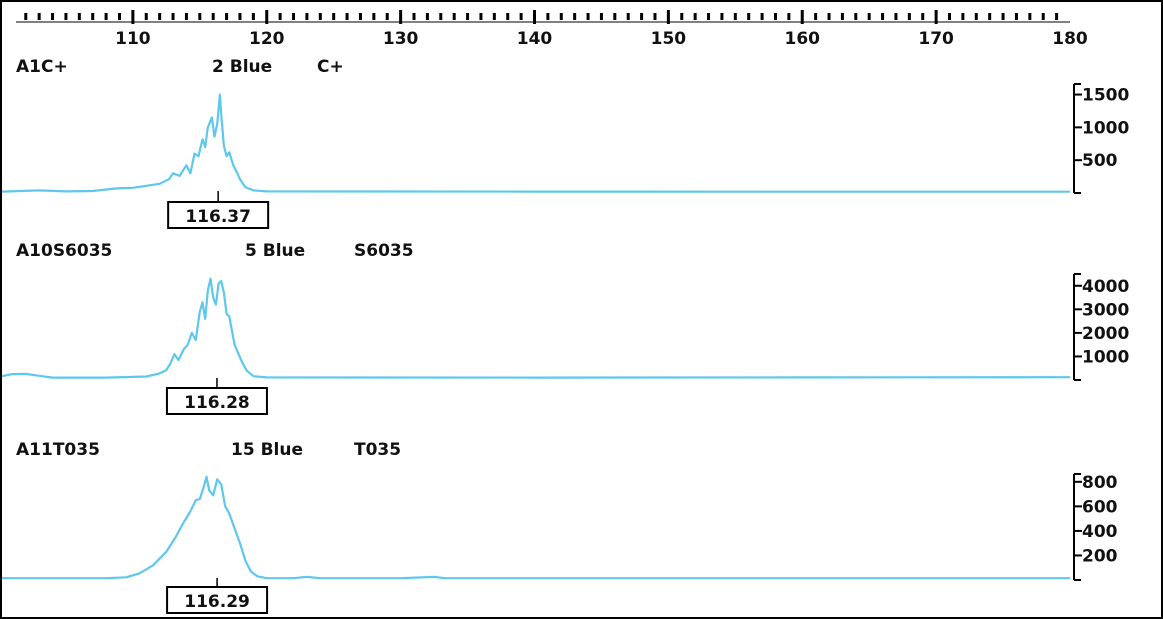 The height and width of the screenshot is (619, 1163). Describe the element at coordinates (1105, 96) in the screenshot. I see `y-tick-label: 1500` at that location.